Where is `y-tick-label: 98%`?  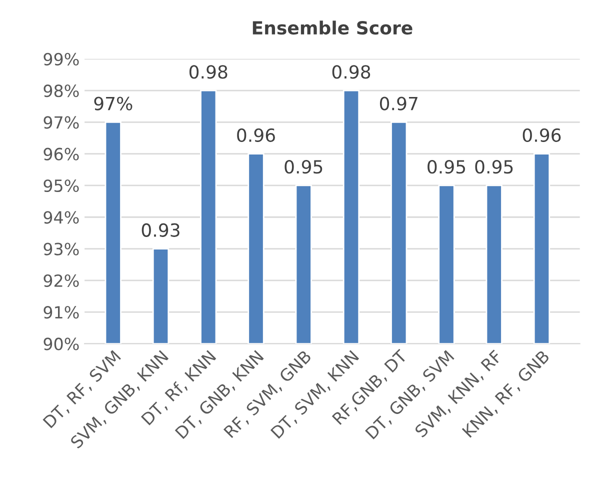 y-tick-label: 98% is located at coordinates (61, 91).